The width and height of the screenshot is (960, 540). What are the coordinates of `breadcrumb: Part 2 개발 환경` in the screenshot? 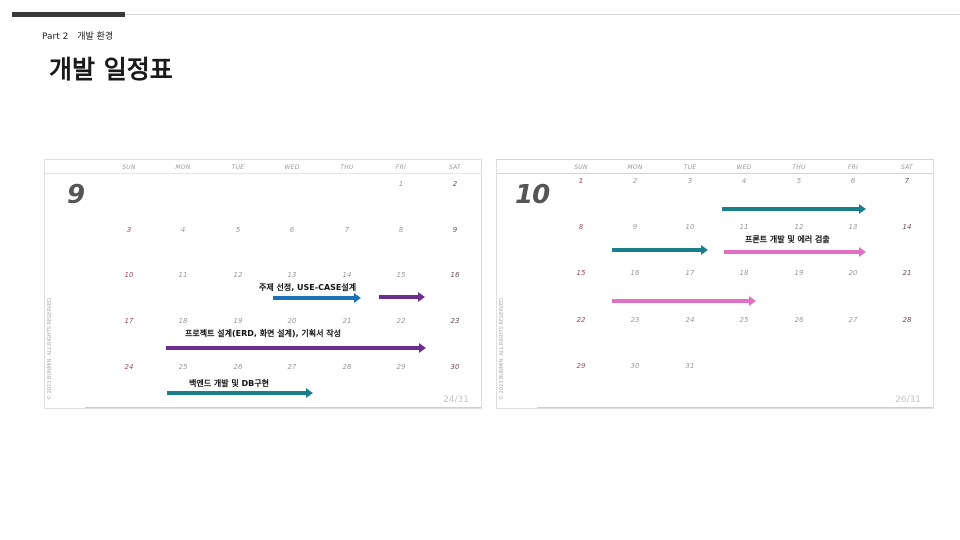 It's located at (77, 35).